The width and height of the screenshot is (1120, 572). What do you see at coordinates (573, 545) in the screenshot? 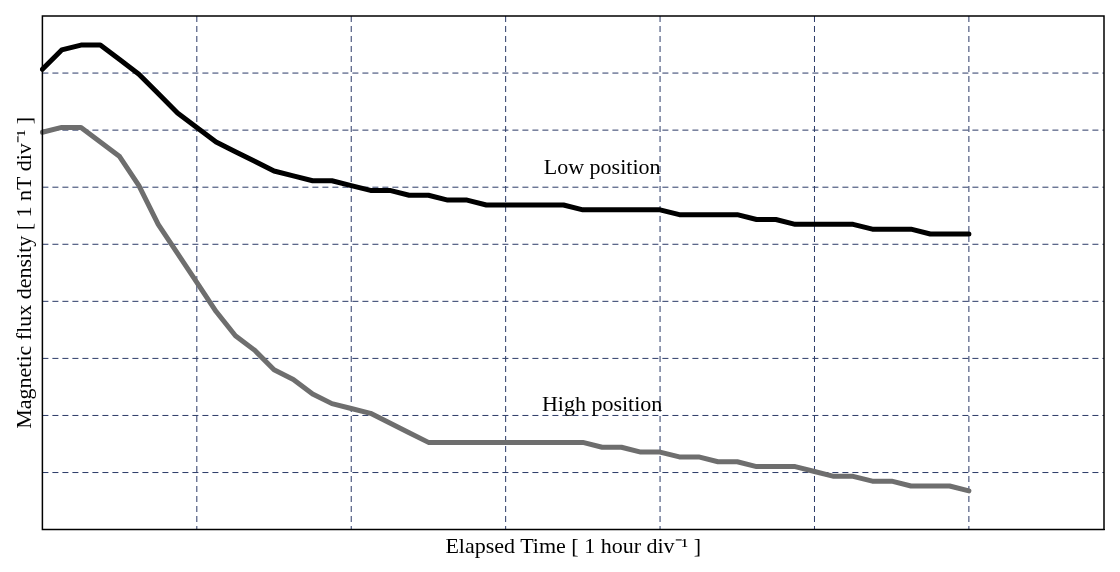
I see `x-axis-title: Elapsed Time [ 1 hour div⁻¹ ]` at bounding box center [573, 545].